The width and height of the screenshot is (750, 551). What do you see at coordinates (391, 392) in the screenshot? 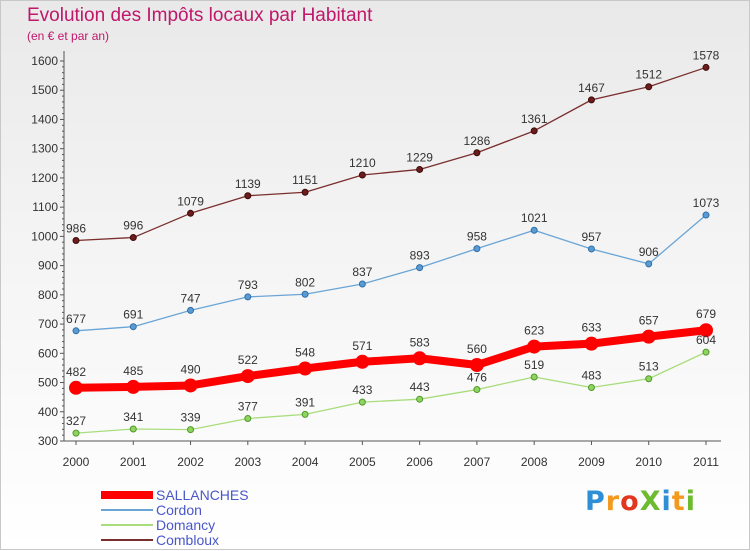
I see `series-line-domancy` at bounding box center [391, 392].